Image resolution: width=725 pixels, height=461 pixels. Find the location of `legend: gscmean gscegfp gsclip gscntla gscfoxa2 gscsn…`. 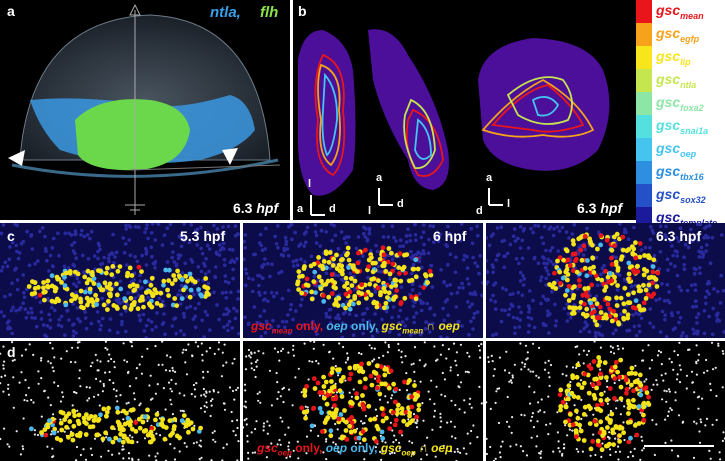

legend: gscmean gscegfp gsclip gscntla gscfoxa2 gscsn… is located at coordinates (680, 115).